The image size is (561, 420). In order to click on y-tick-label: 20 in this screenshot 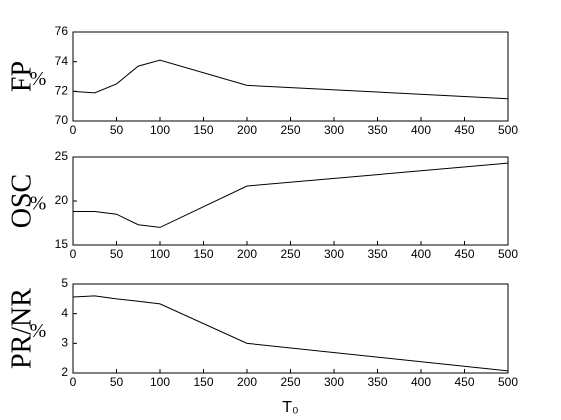, I will do `click(62, 200)`.